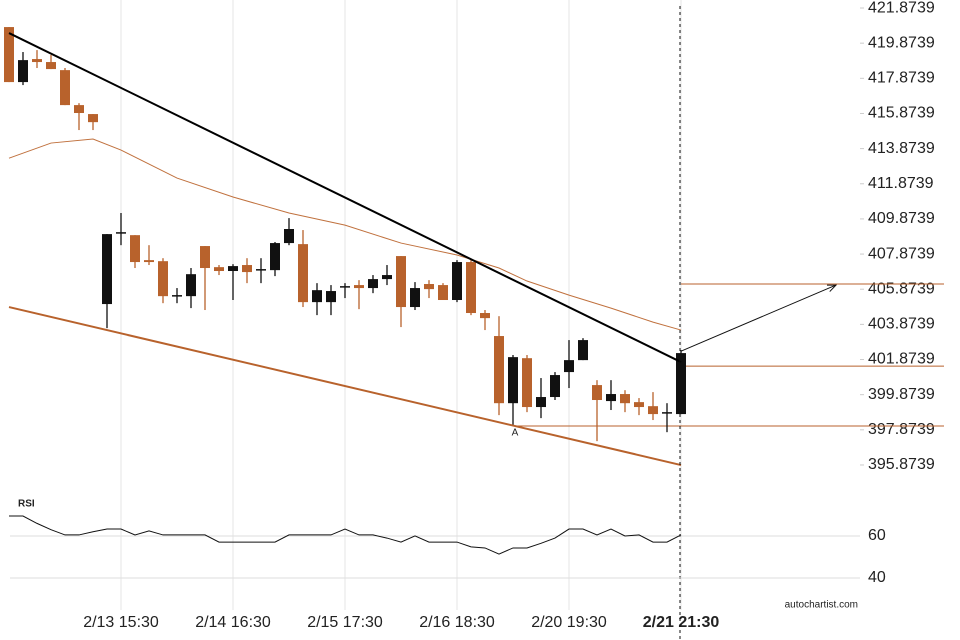  I want to click on y-tick-label: 413.8739, so click(901, 148).